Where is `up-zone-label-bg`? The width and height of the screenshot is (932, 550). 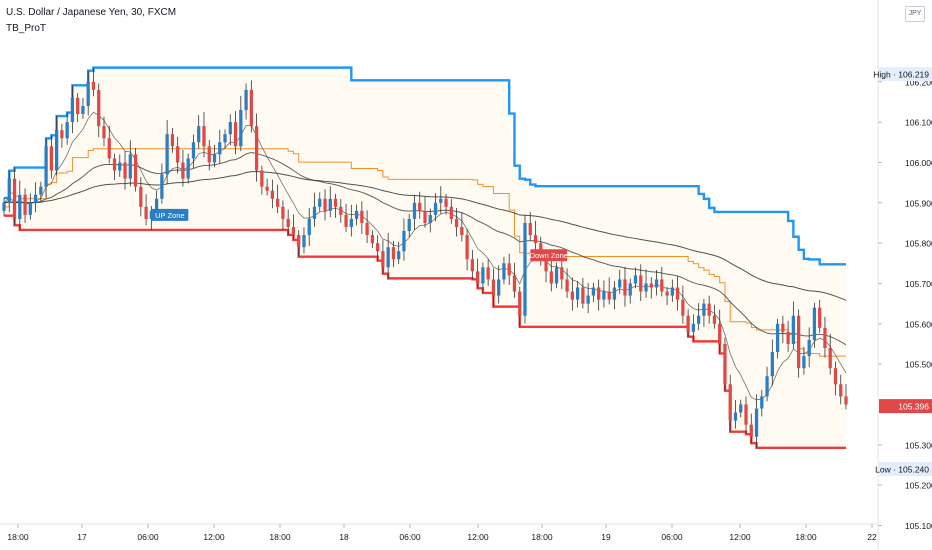
up-zone-label-bg is located at coordinates (170, 214).